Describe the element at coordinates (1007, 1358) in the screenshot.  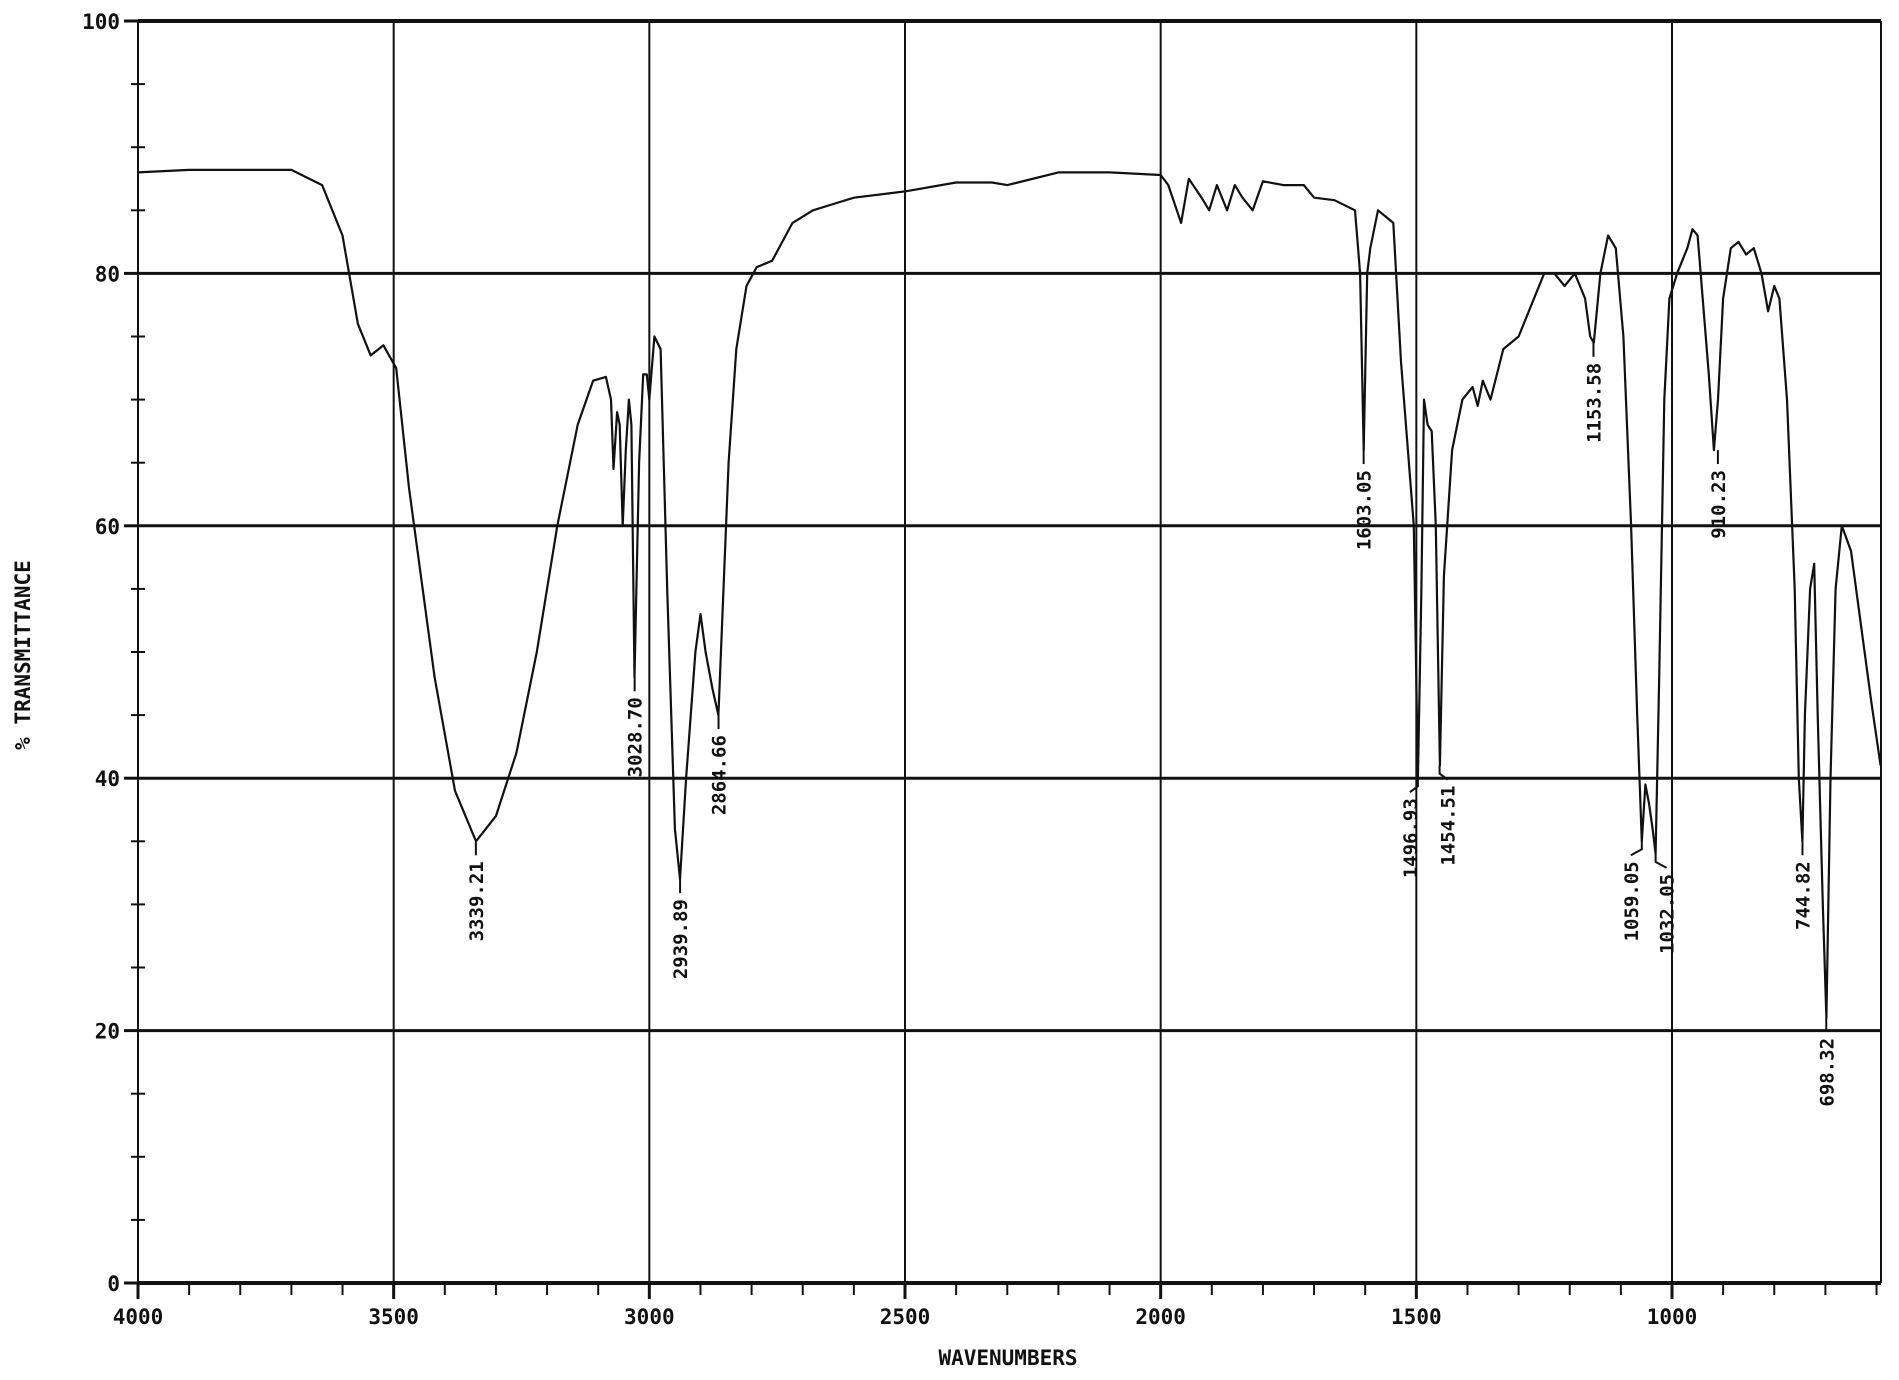
I see `x-axis-title: WAVENUMBERS` at that location.